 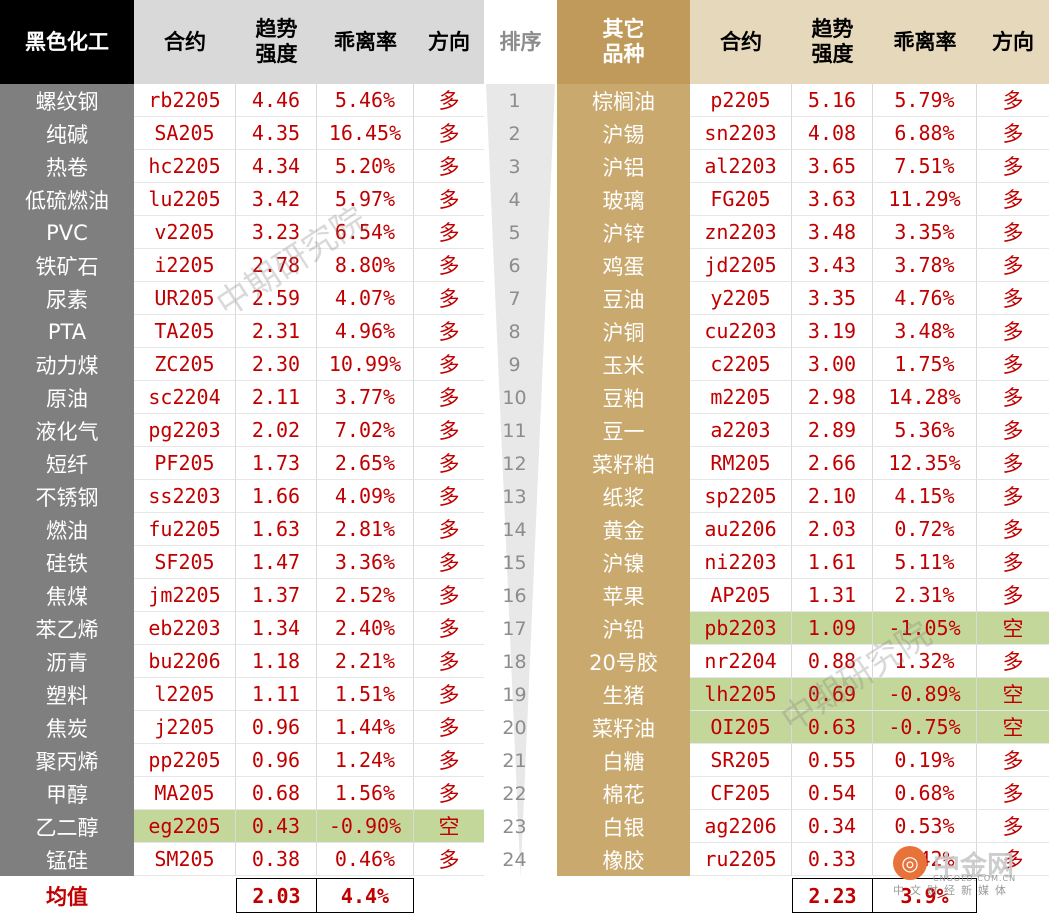 What do you see at coordinates (365, 397) in the screenshot?
I see `left-deviation-cell: 3.77%` at bounding box center [365, 397].